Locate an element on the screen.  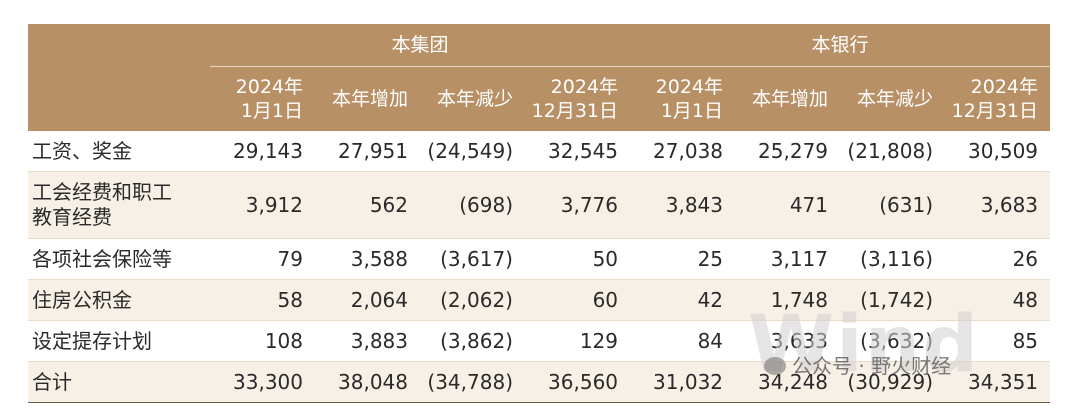
table-cell: 84 is located at coordinates (683, 341).